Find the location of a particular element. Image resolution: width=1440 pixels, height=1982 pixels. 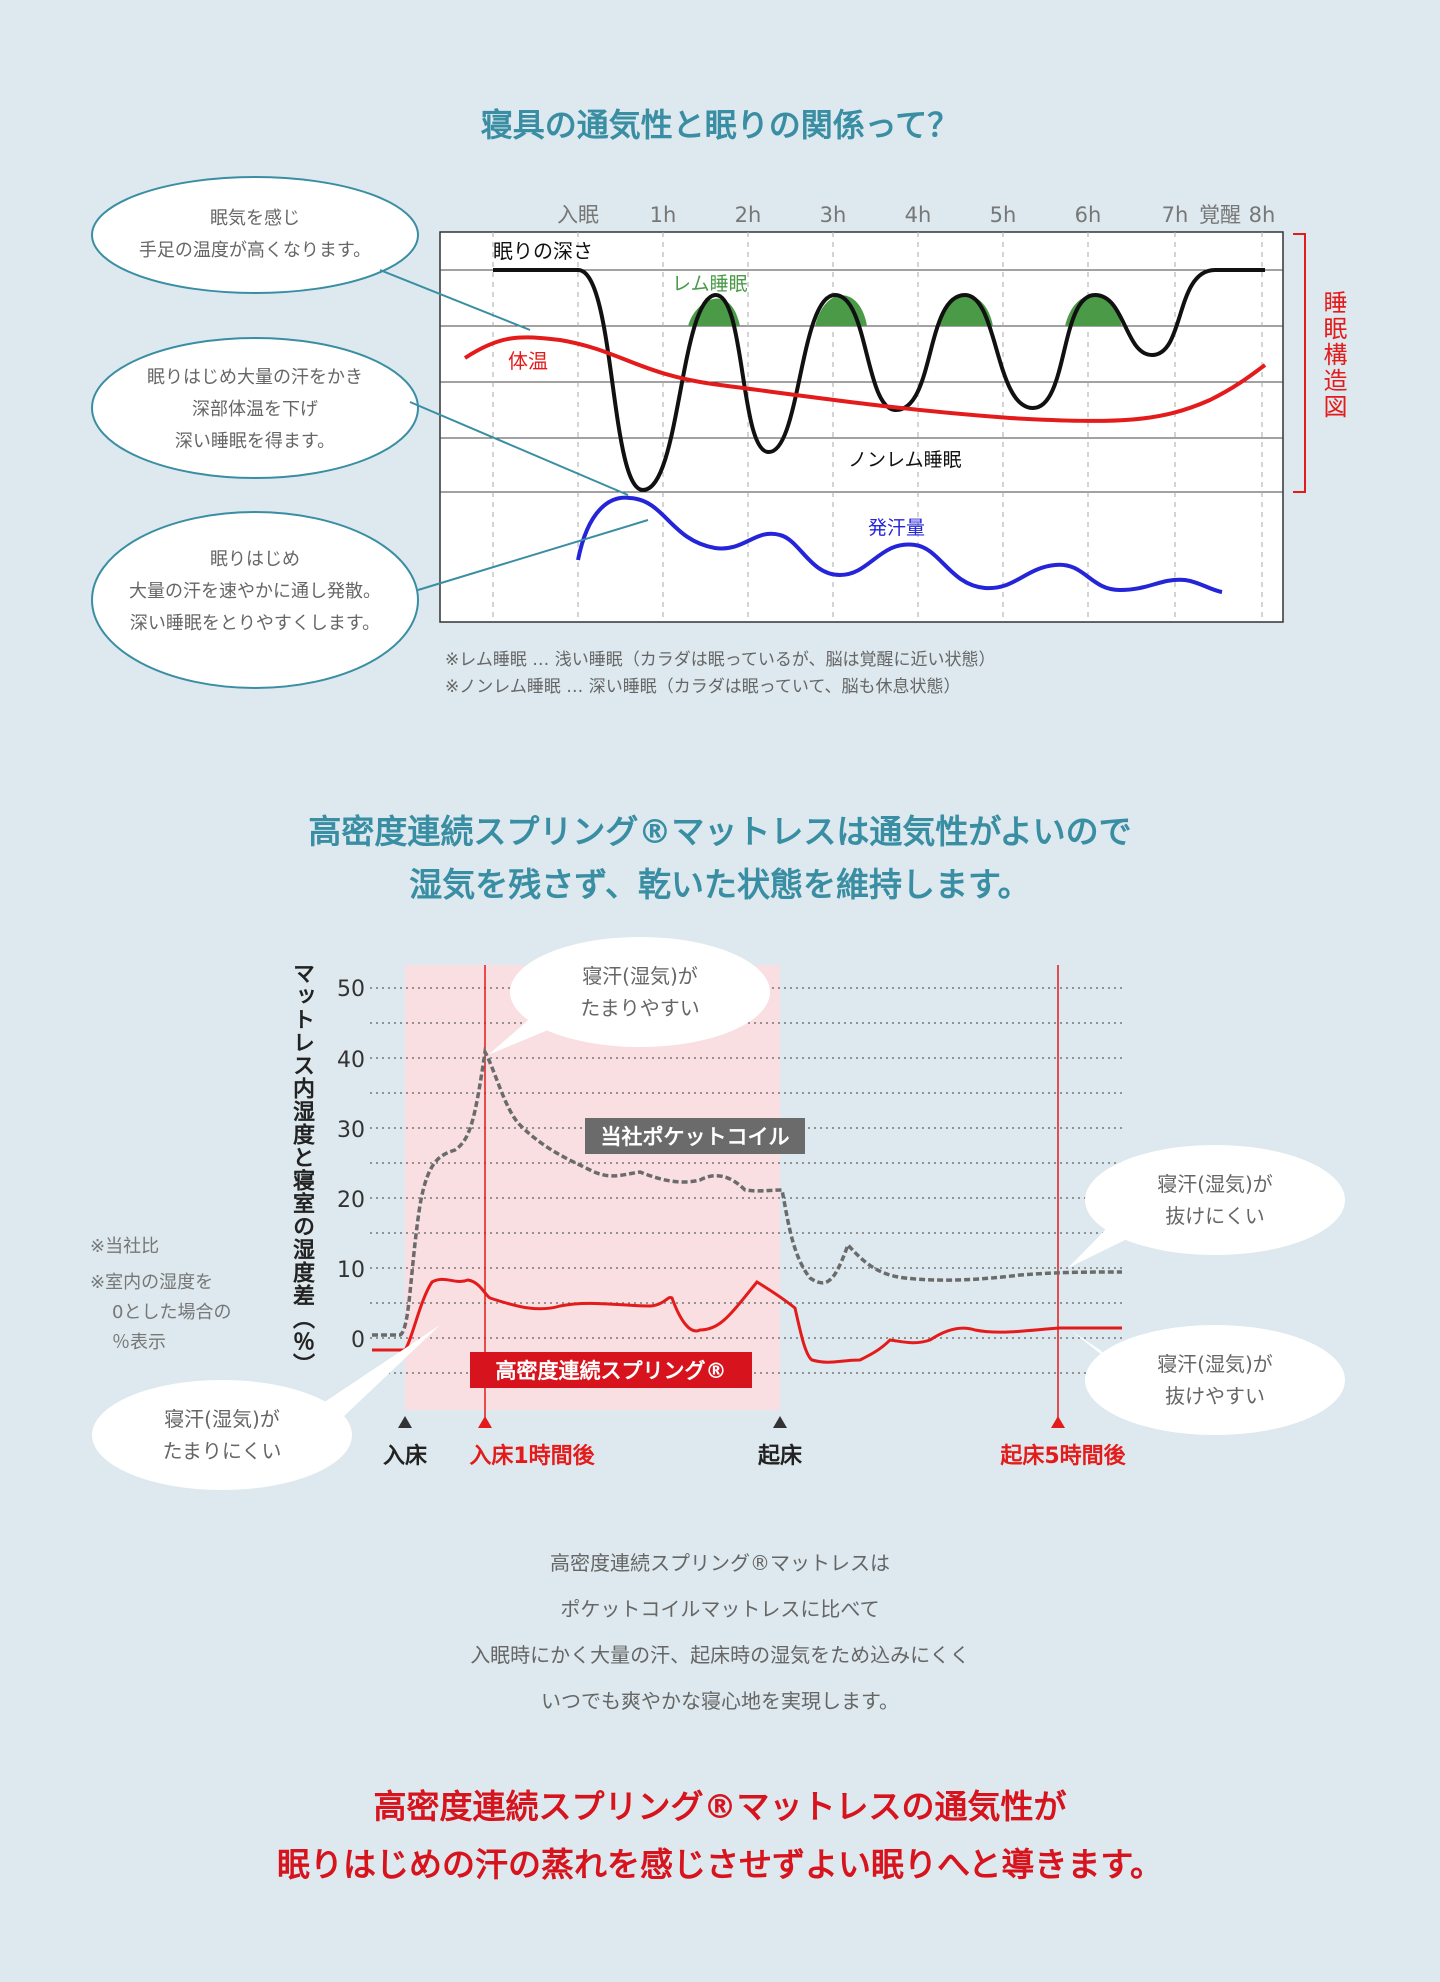

footer-line-2: 眠りはじめの汗の蒸れを感じさせずよい眠りへと導きます。 is located at coordinates (720, 1864).